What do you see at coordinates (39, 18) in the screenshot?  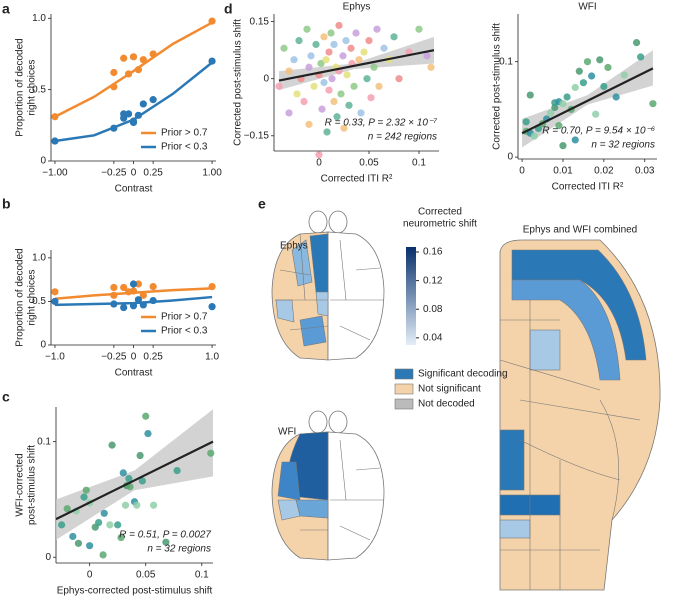 I see `y-tick-label: 1.0` at bounding box center [39, 18].